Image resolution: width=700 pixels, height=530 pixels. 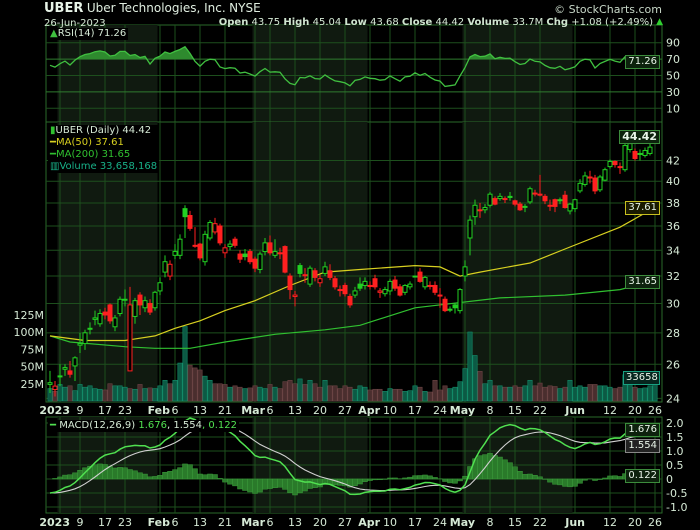 I want to click on signal-value: , 1.554, so click(x=184, y=425).